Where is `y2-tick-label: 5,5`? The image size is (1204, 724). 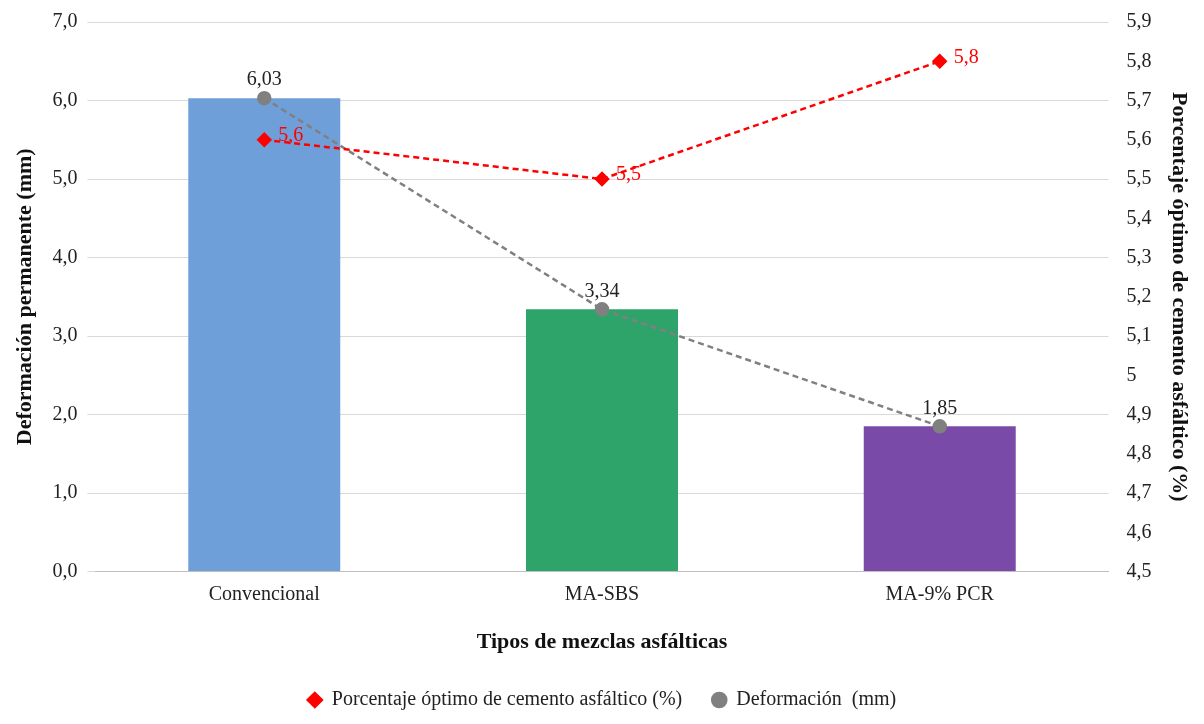 y2-tick-label: 5,5 is located at coordinates (1139, 177).